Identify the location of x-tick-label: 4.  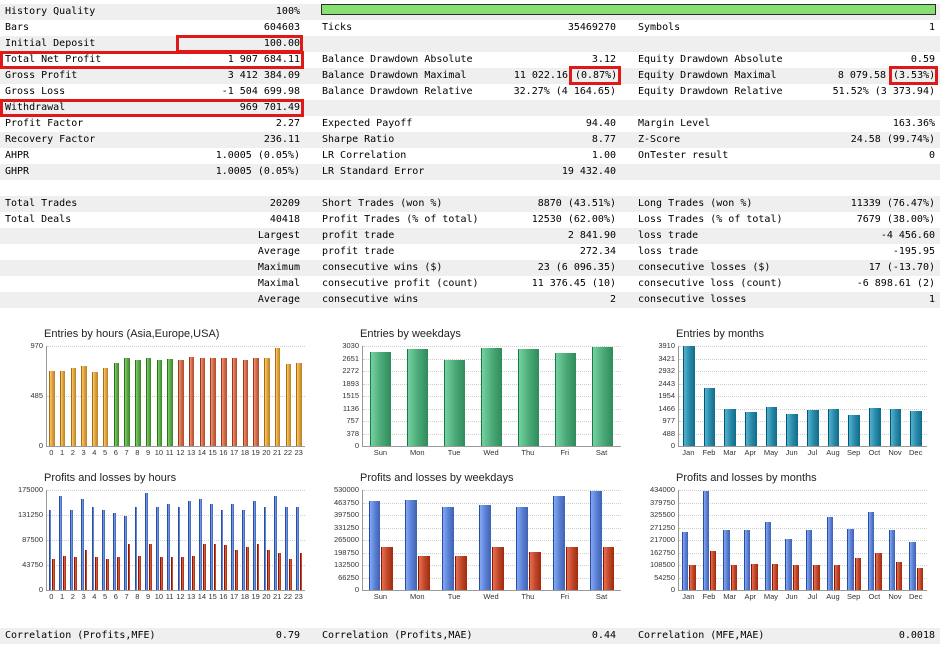
(94, 452).